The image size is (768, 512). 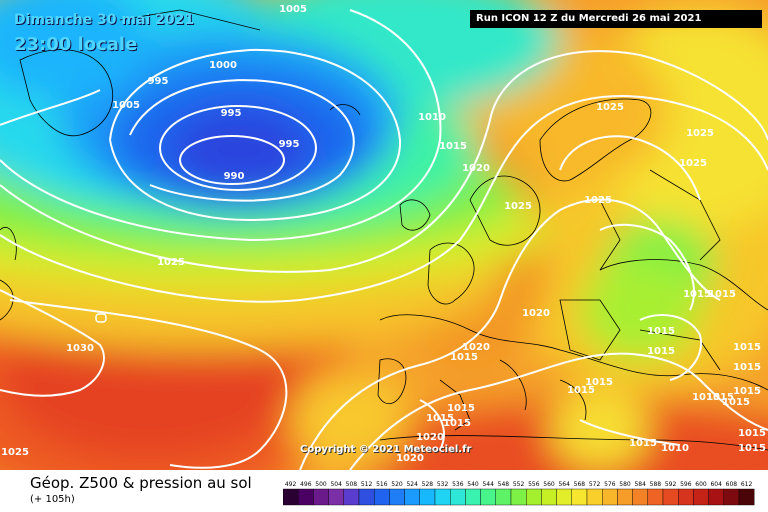 I want to click on scale-tick-label: 600, so click(x=701, y=484).